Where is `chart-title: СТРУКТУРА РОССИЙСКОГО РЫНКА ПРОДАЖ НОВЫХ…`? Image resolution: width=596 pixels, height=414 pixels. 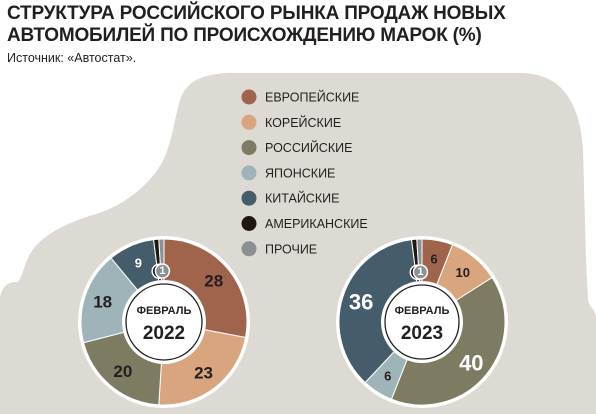
chart-title: СТРУКТУРА РОССИЙСКОГО РЫНКА ПРОДАЖ НОВЫХ… is located at coordinates (256, 24).